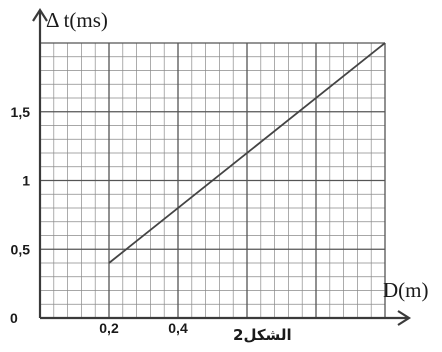  I want to click on y-axis-arrow-icon, so click(40, 14).